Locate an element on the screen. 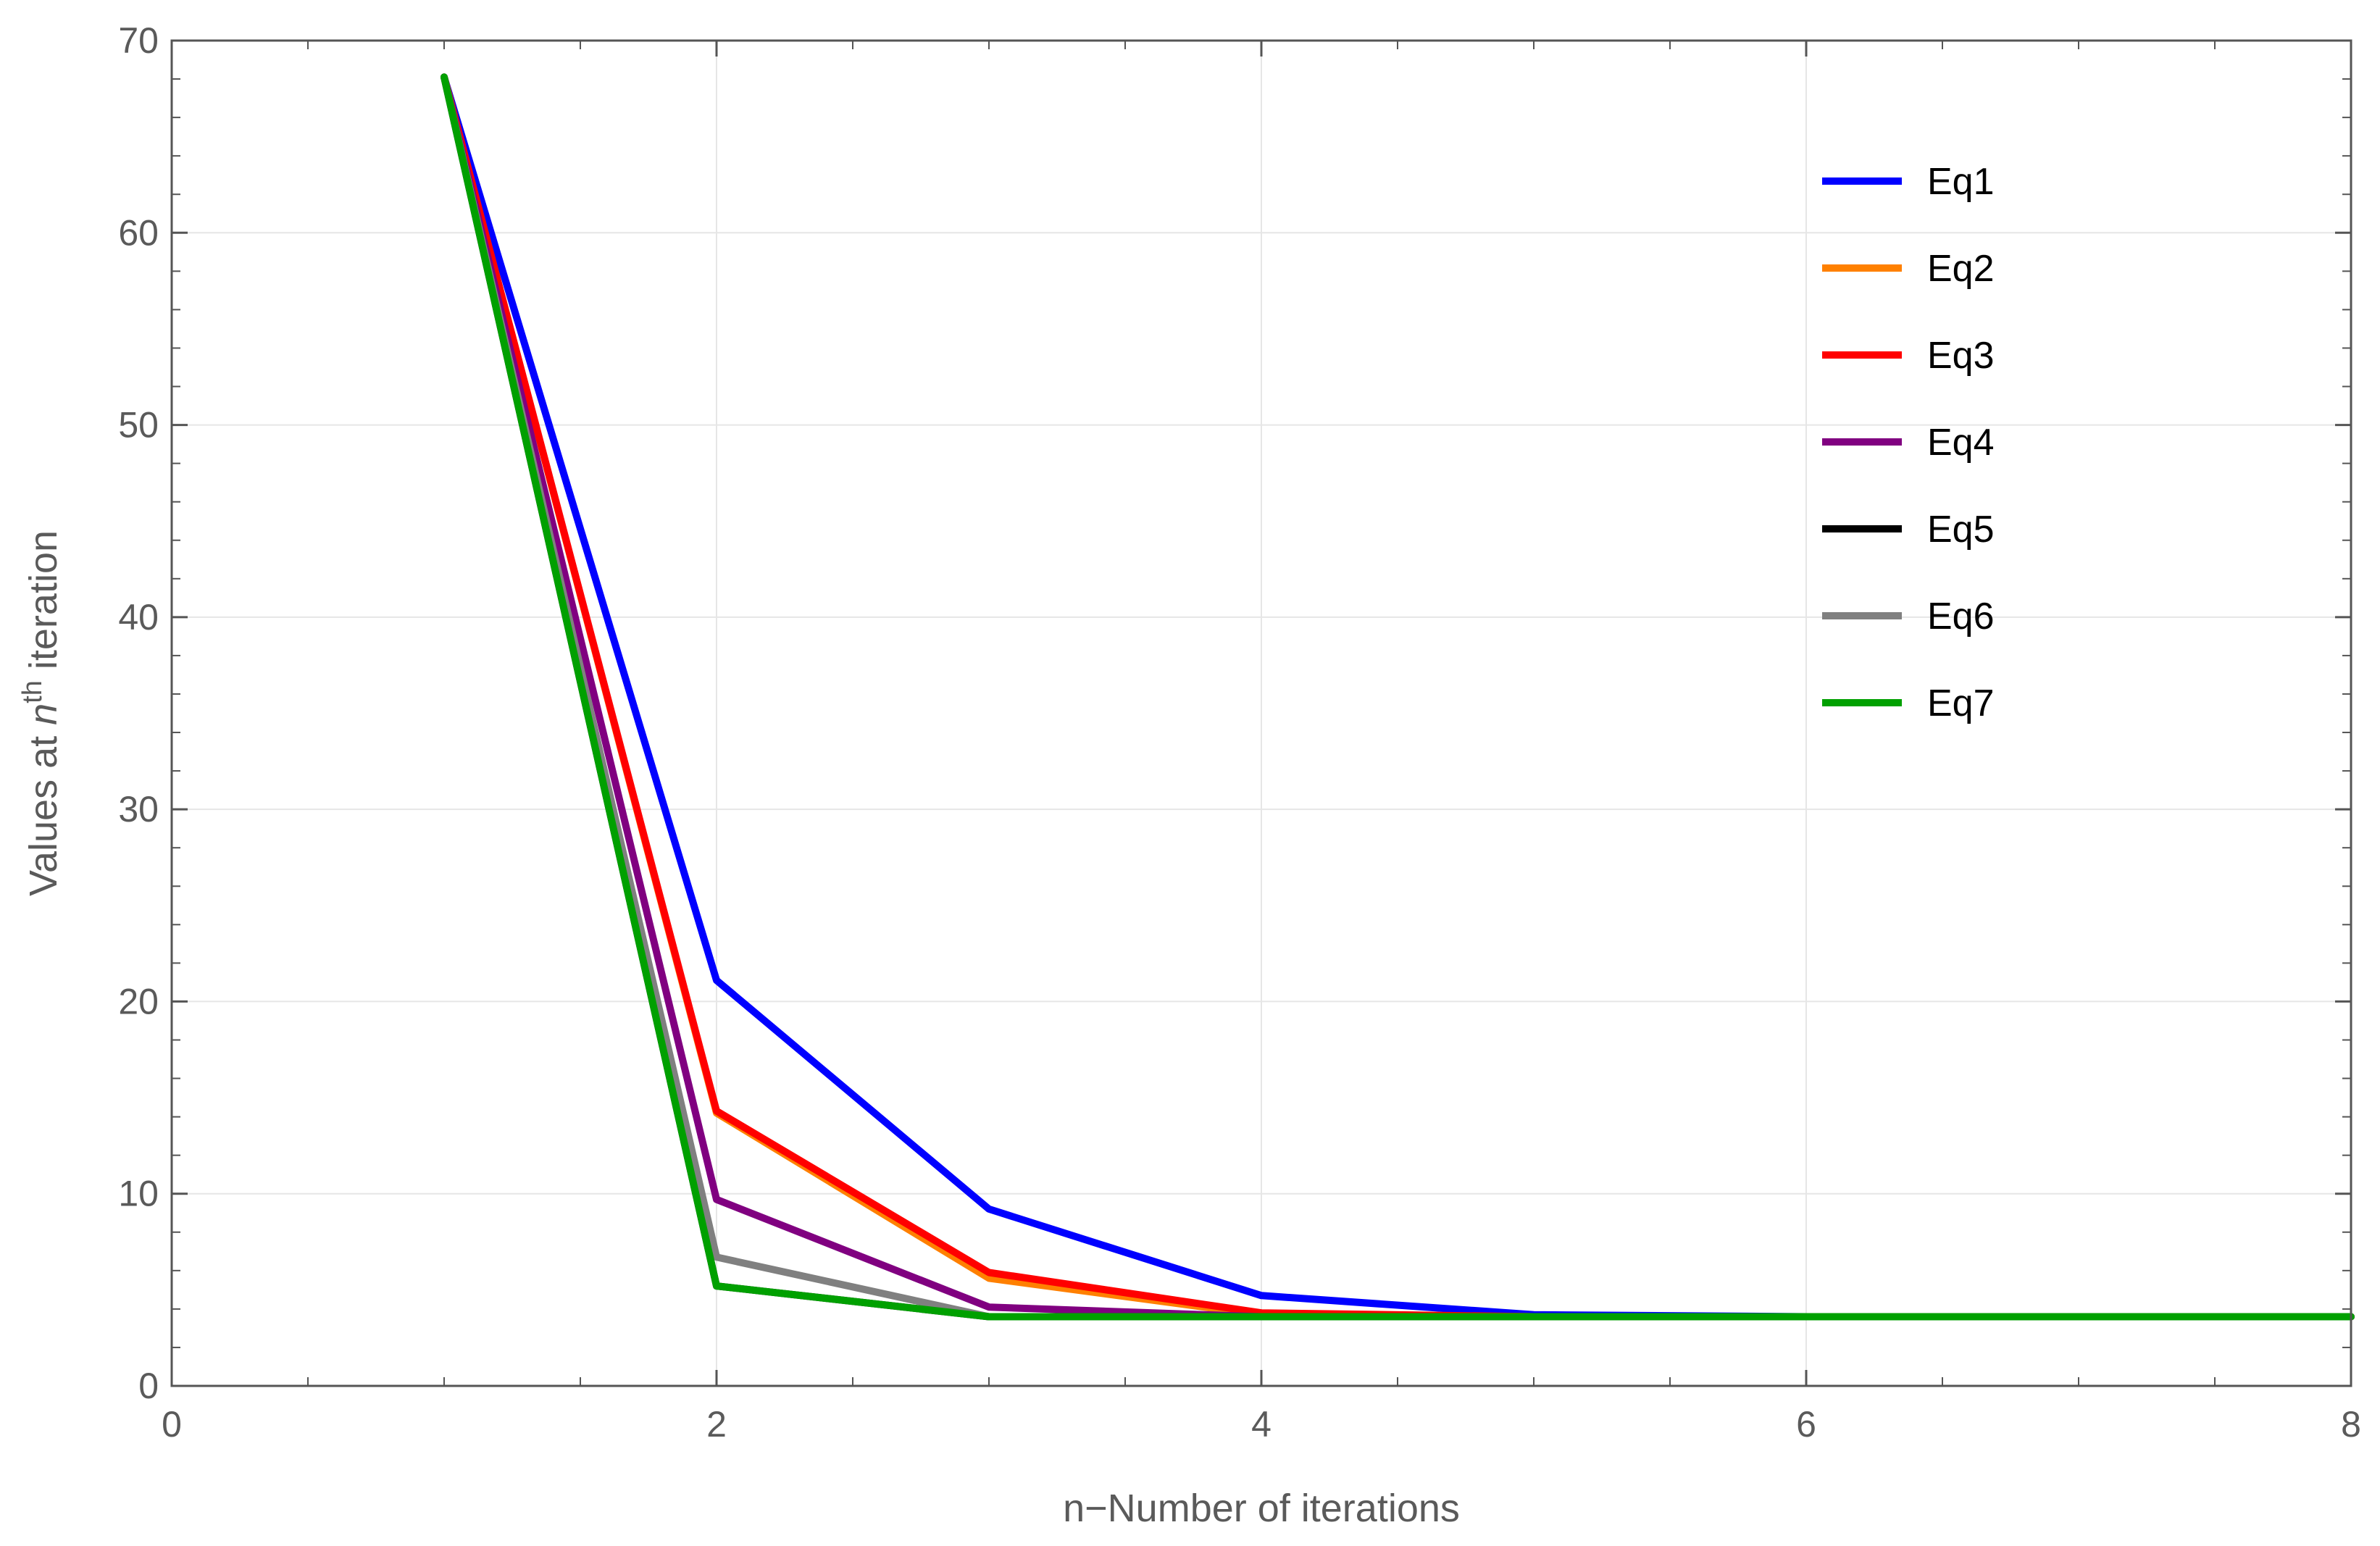 This screenshot has width=2380, height=1546. y-axis-title: Values at nth iteration is located at coordinates (41, 713).